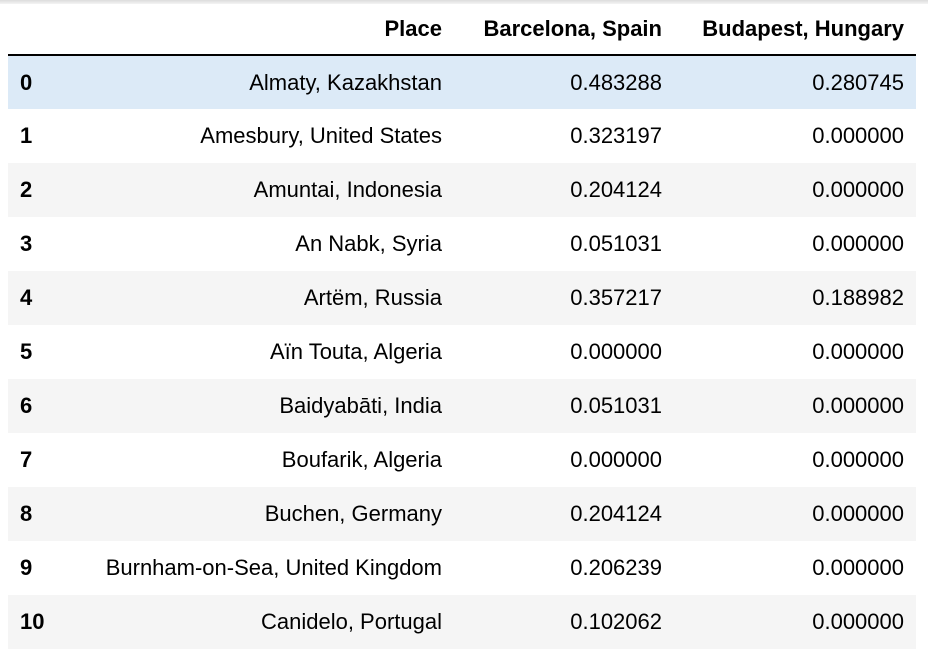 This screenshot has height=656, width=928. I want to click on row-index: 8, so click(26, 513).